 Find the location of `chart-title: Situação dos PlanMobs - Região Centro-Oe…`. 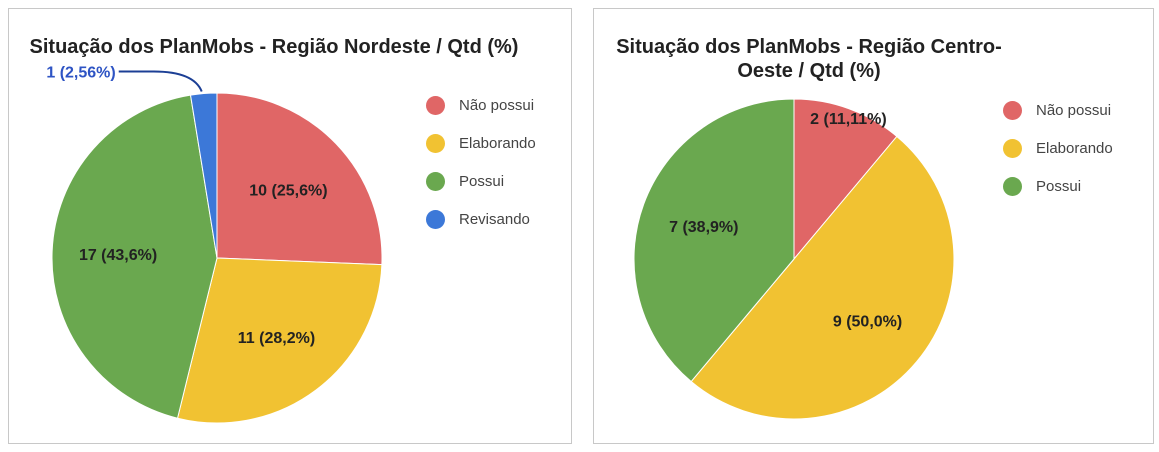

chart-title: Situação dos PlanMobs - Região Centro-Oe… is located at coordinates (809, 59).